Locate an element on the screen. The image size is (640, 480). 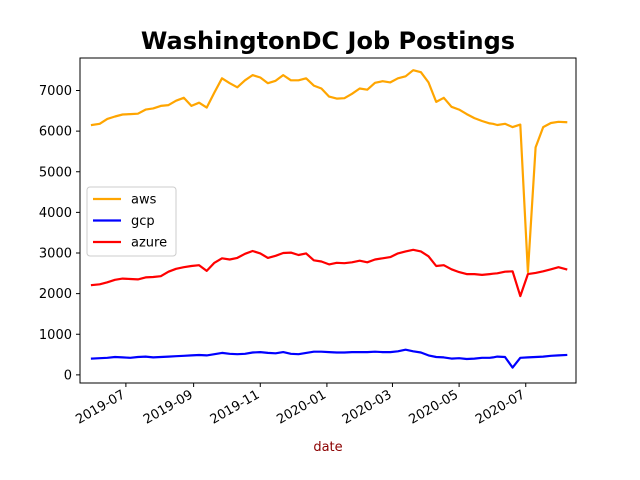
series-line-azure is located at coordinates (329, 273).